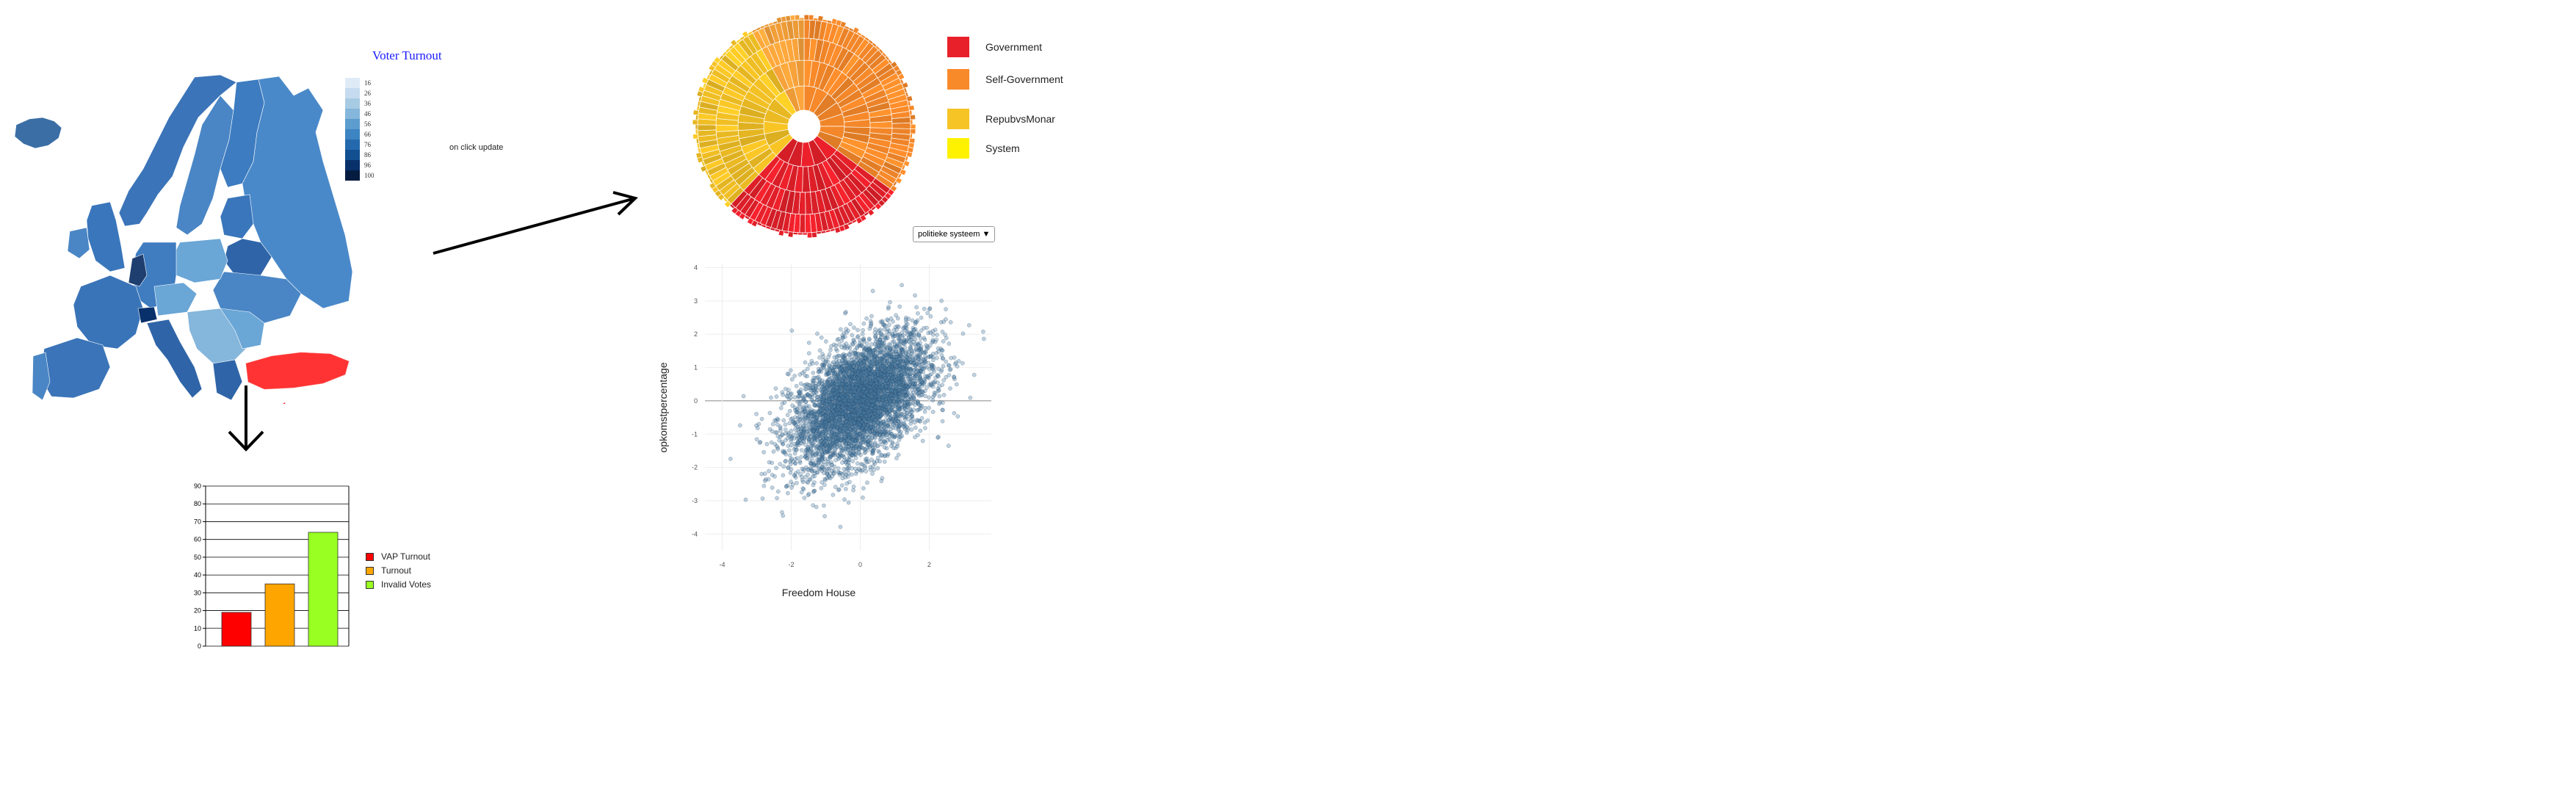  I want to click on map-country-spain, so click(75, 368).